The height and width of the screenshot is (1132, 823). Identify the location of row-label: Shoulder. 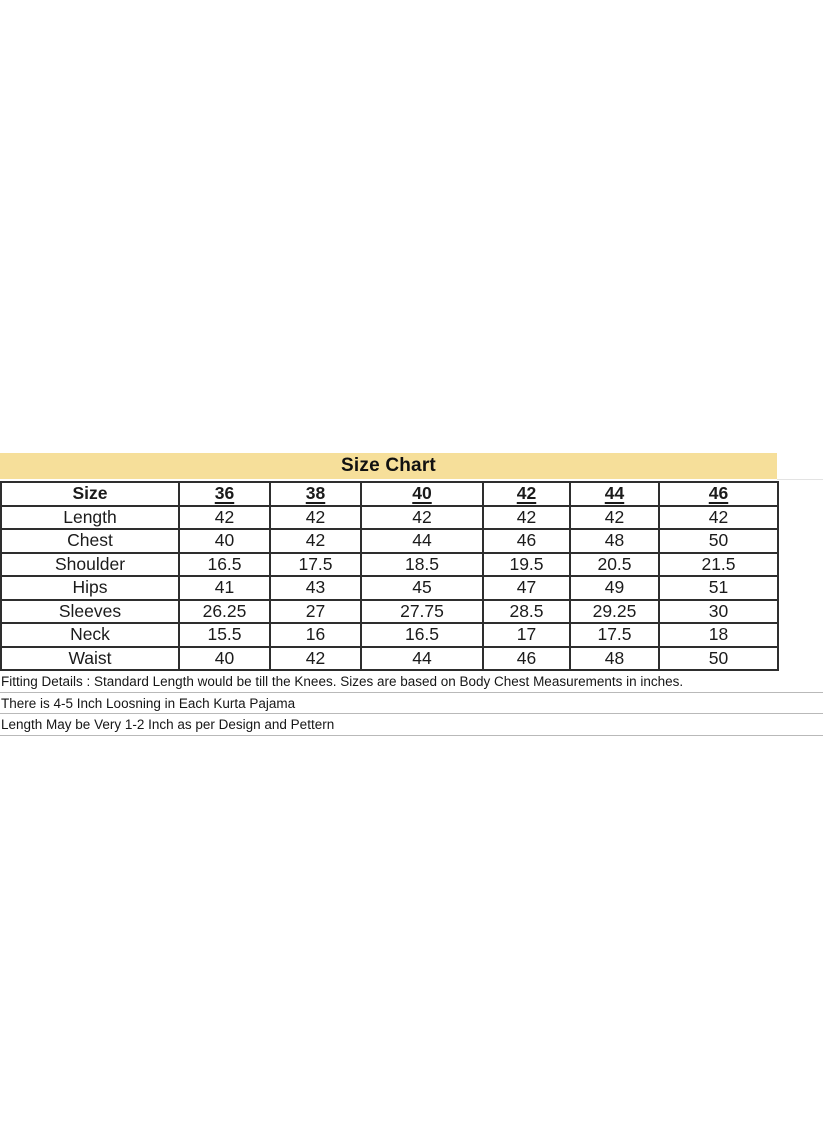
(90, 564).